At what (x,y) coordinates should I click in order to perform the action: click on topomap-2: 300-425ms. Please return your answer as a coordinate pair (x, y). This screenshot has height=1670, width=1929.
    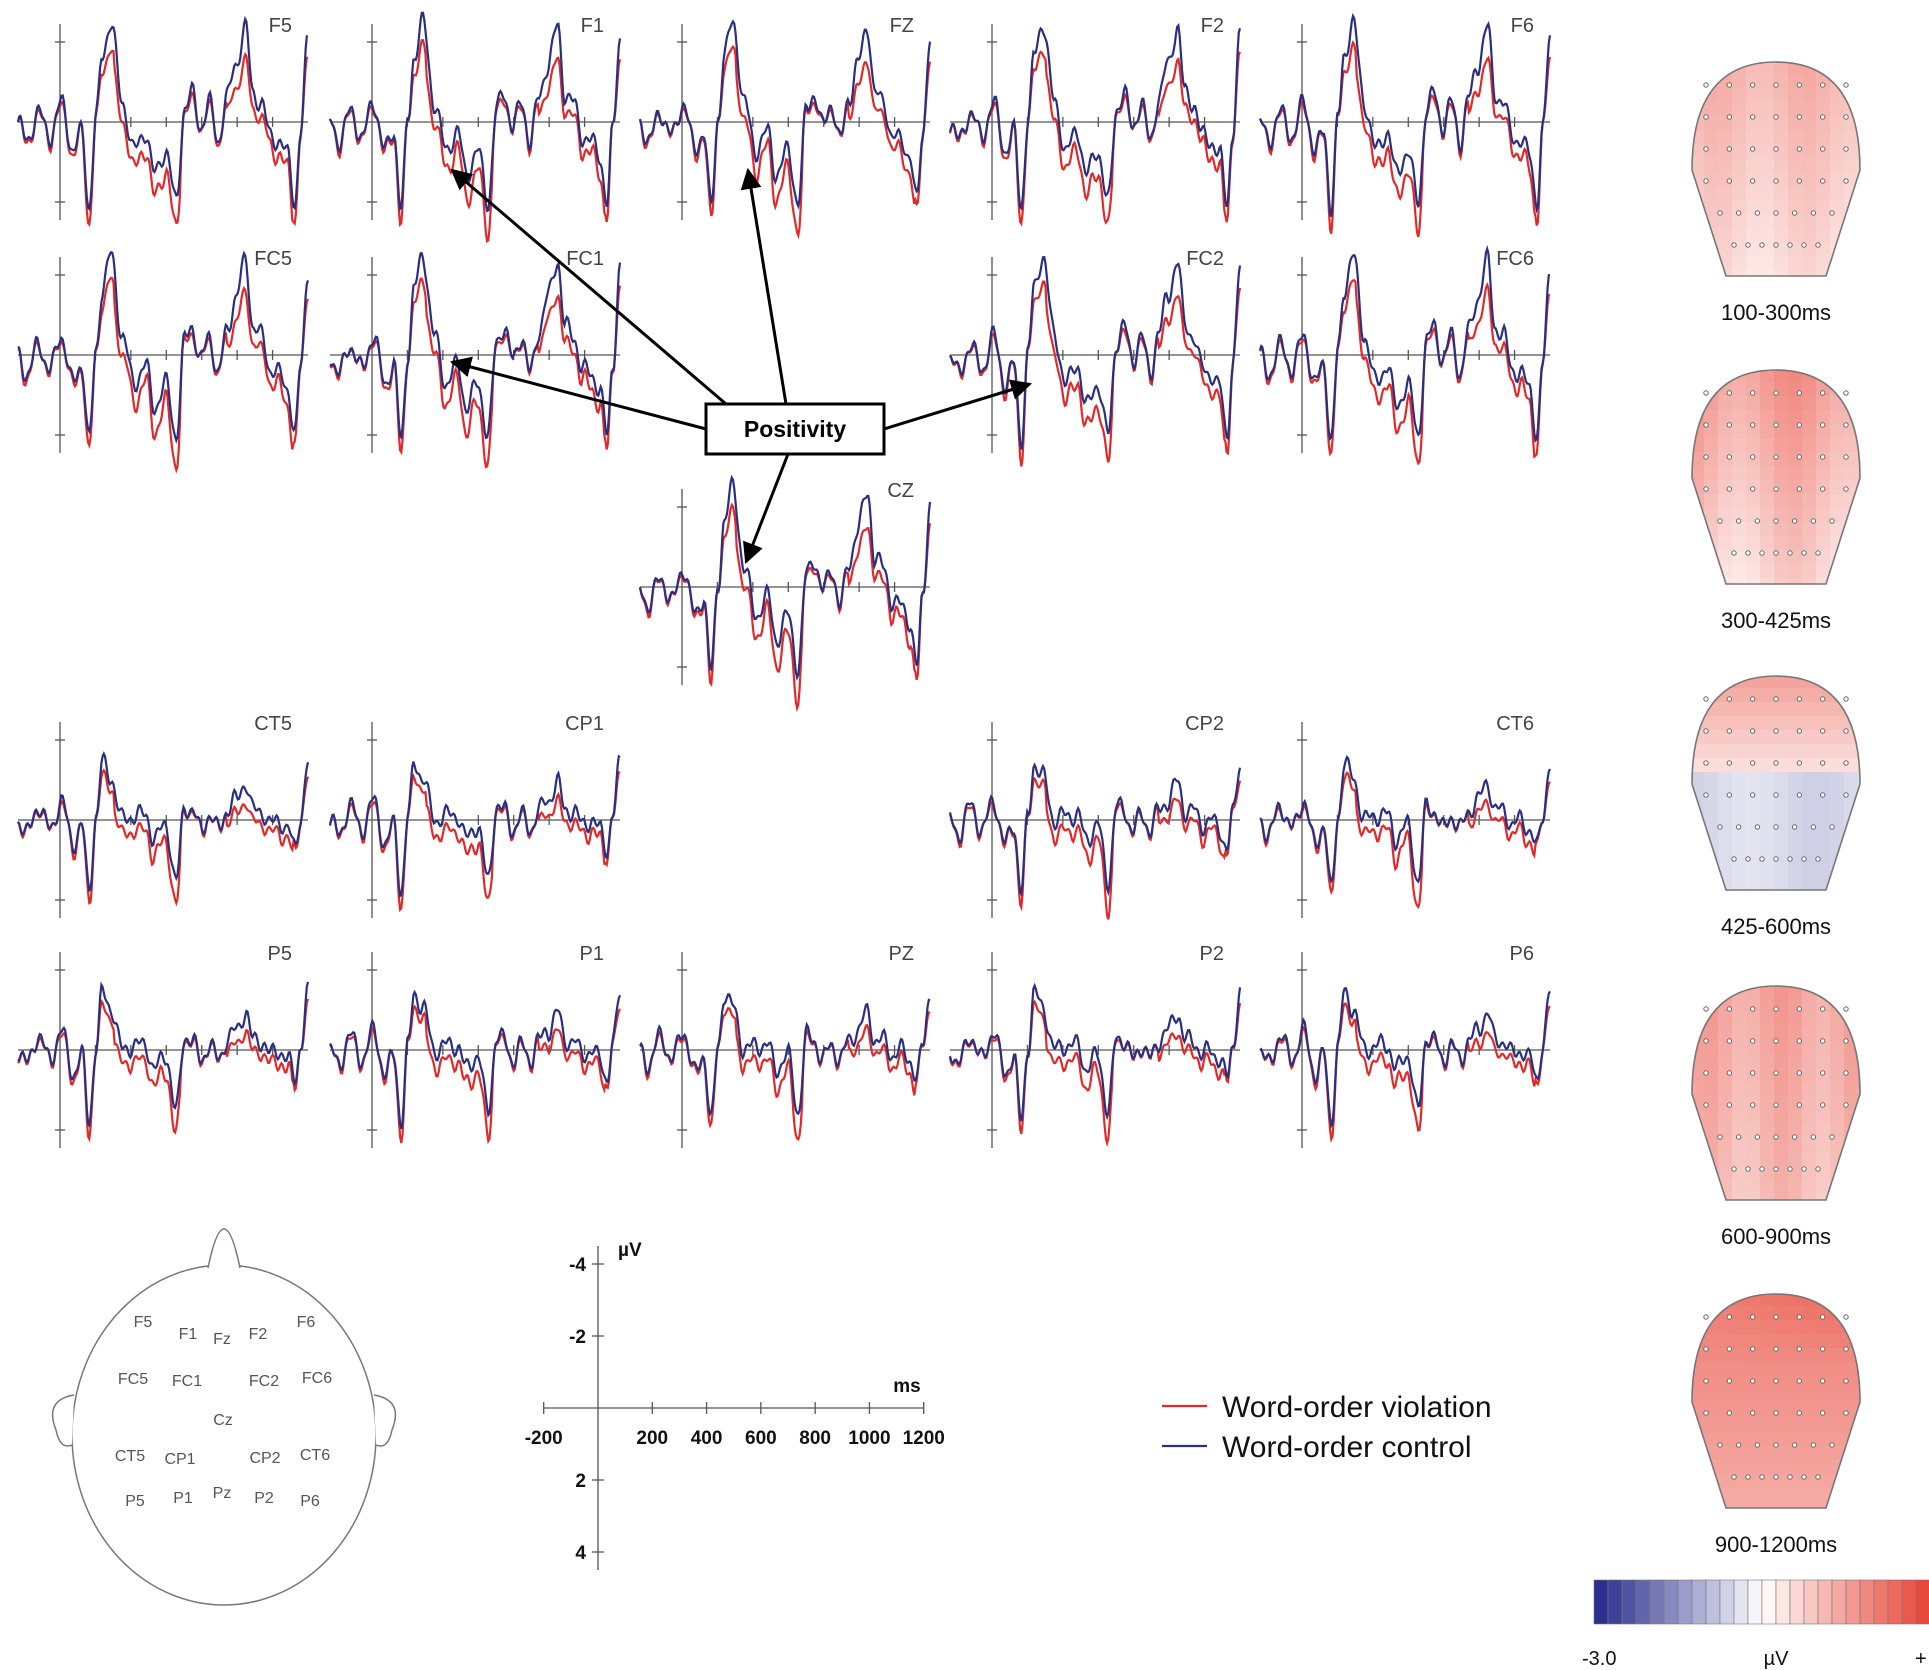
    Looking at the image, I should click on (1776, 501).